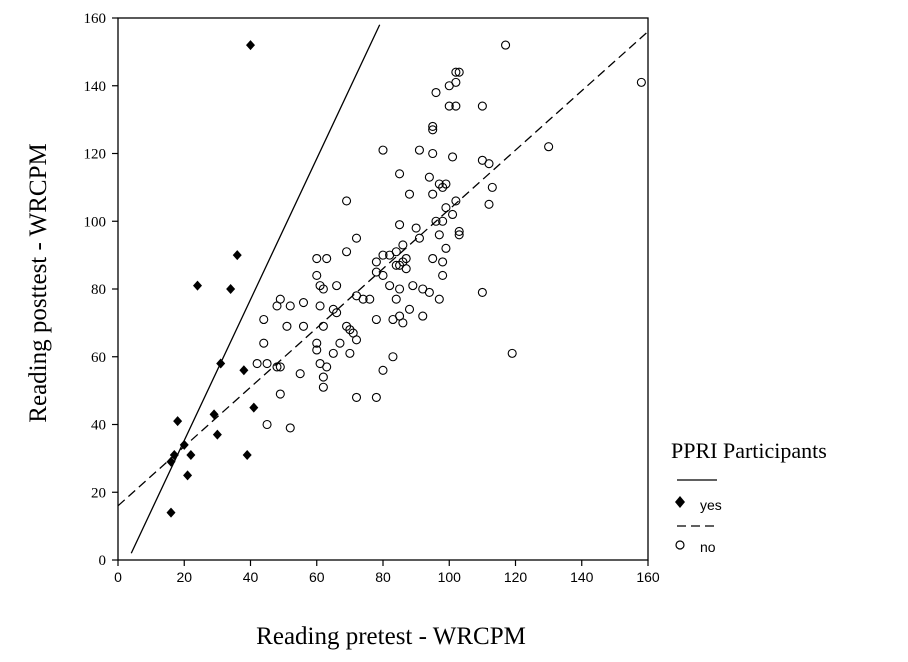  What do you see at coordinates (98, 290) in the screenshot?
I see `y-tick-label: 80` at bounding box center [98, 290].